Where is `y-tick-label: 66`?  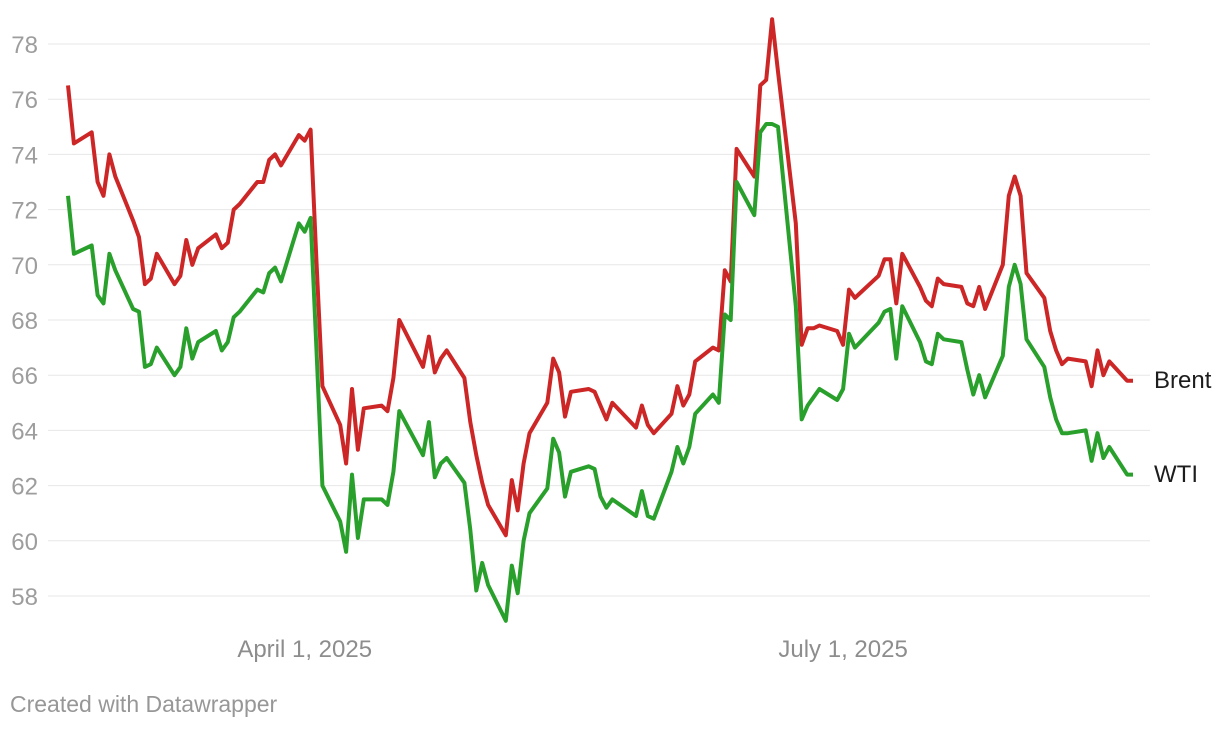 y-tick-label: 66 is located at coordinates (24, 376).